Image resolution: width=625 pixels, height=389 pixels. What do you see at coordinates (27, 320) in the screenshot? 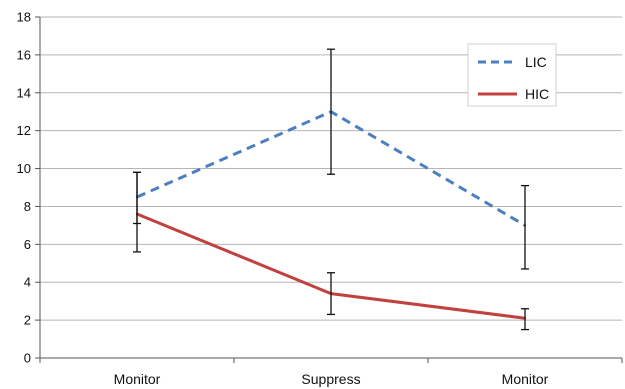
I see `y-tick-label: 2` at bounding box center [27, 320].